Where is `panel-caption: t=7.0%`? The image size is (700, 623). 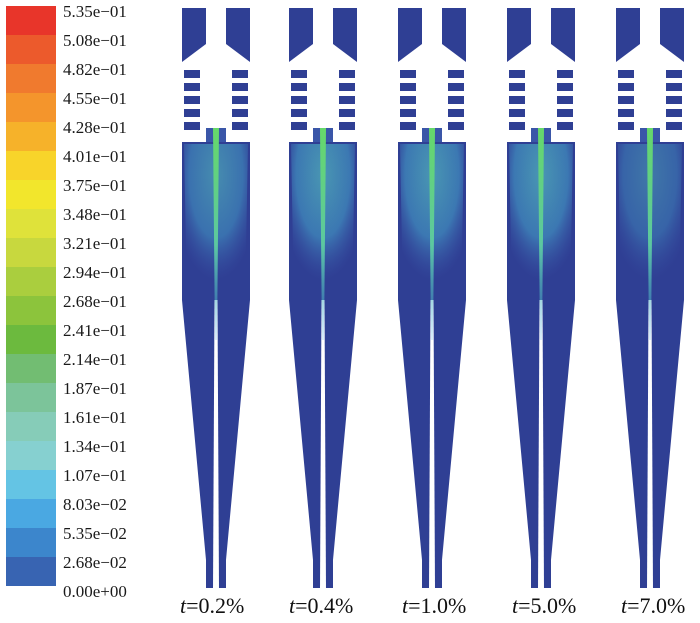
panel-caption: t=7.0% is located at coordinates (653, 606).